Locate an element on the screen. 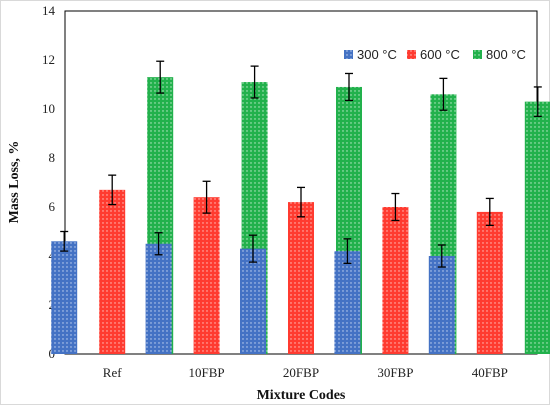 Image resolution: width=550 pixels, height=406 pixels. legend-label: 800 °C is located at coordinates (506, 54).